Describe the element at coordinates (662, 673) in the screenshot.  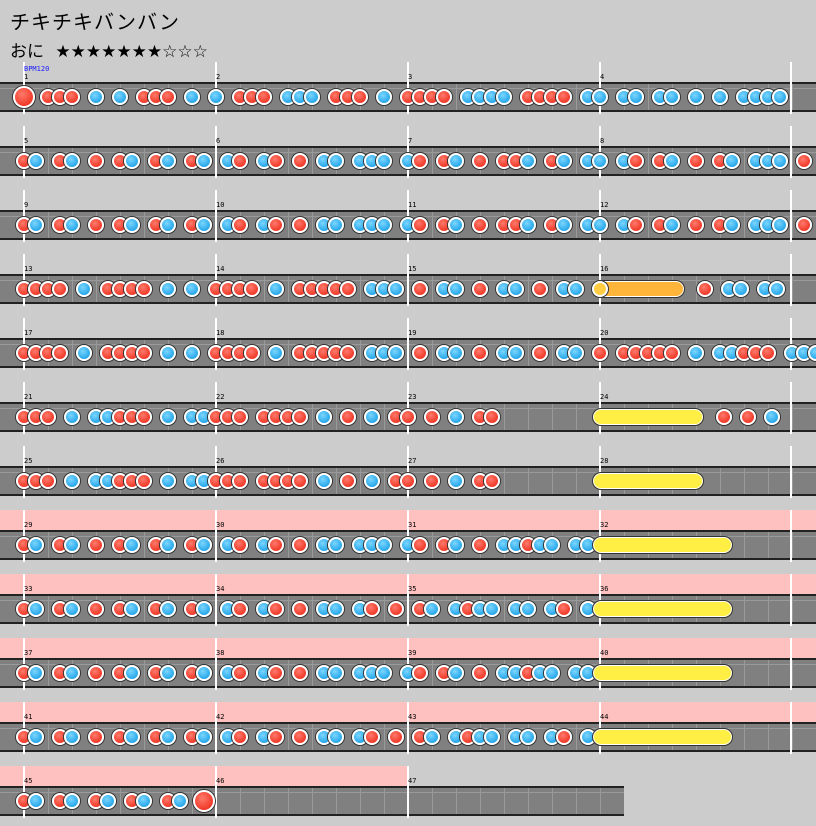
I see `drumroll` at that location.